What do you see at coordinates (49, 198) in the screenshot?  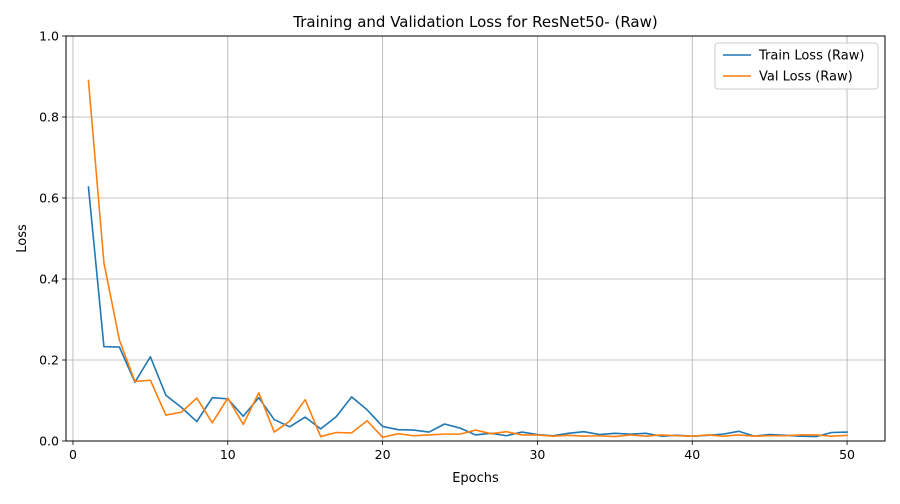 I see `y-tick-label: 0.6` at bounding box center [49, 198].